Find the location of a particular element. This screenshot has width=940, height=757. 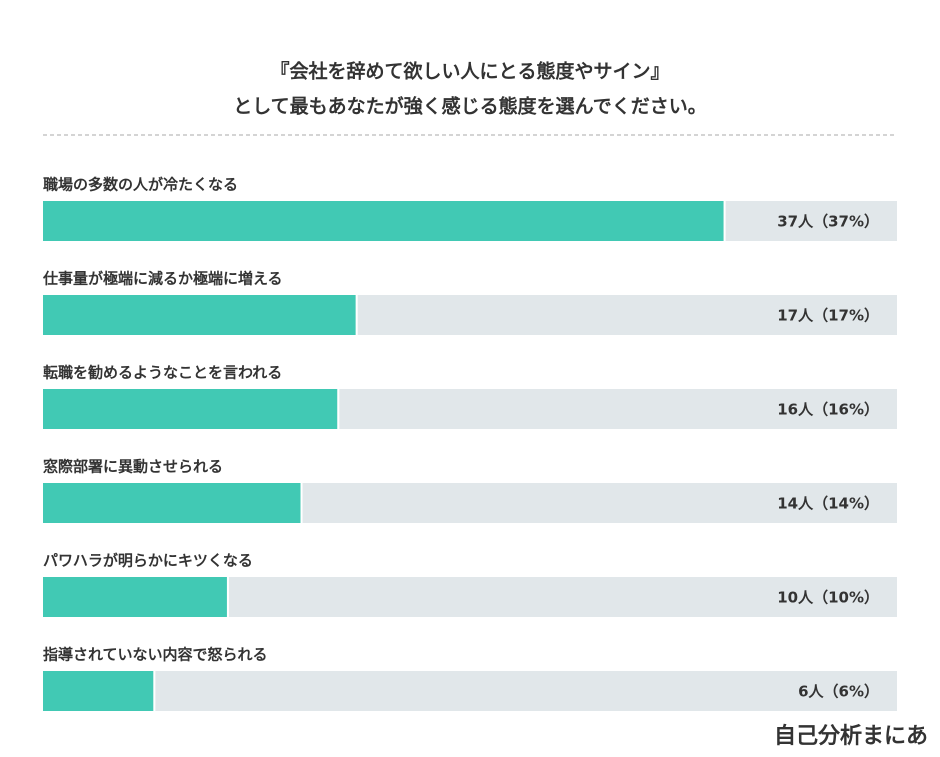

category-label: 転職を勧めるようなことを言われる is located at coordinates (162, 373).